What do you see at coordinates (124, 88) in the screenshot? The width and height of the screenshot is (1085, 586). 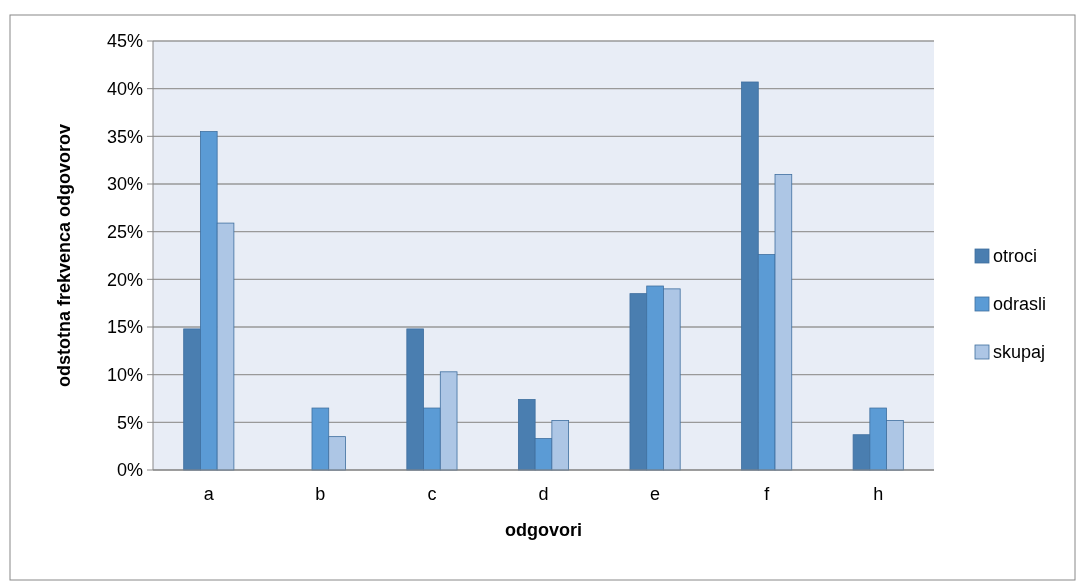 I see `y-tick-label: 40%` at bounding box center [124, 88].